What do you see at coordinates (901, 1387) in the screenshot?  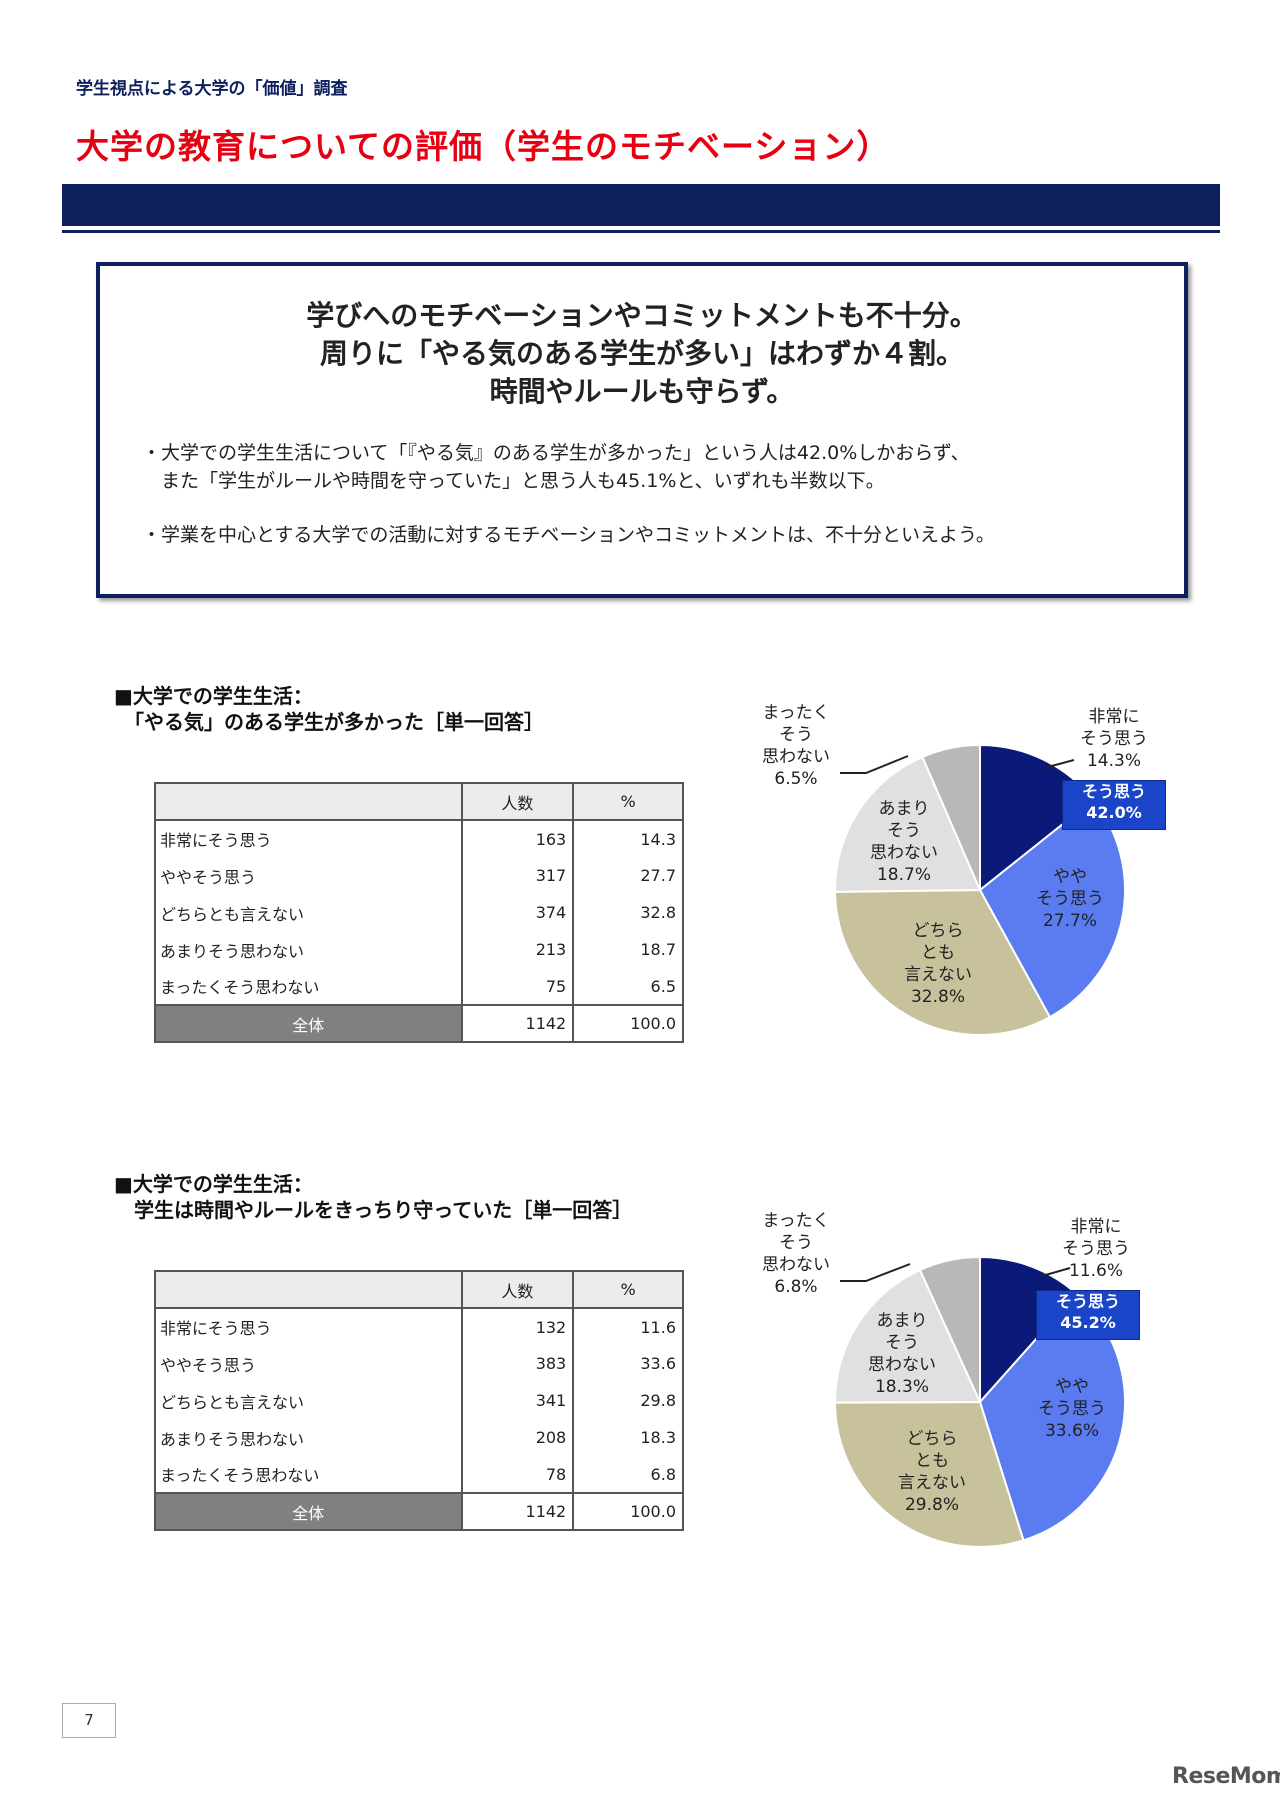 I see `label-line: 18.3%` at bounding box center [901, 1387].